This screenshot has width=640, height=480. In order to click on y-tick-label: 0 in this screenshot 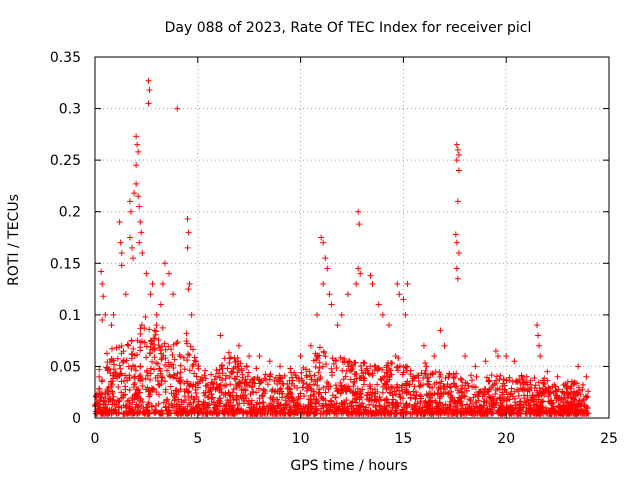, I will do `click(76, 419)`.